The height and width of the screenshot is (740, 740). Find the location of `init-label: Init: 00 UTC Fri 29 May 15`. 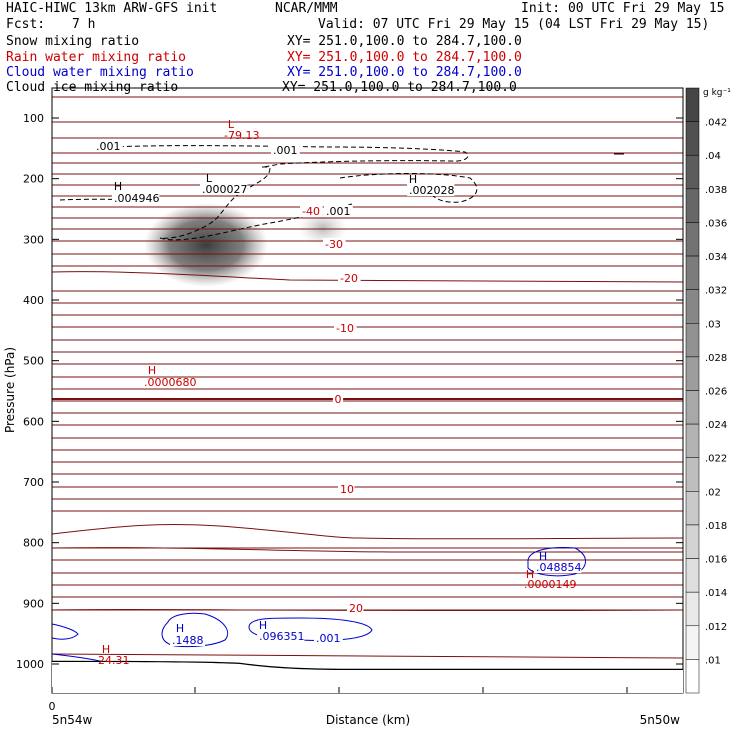

init-label: Init: 00 UTC Fri 29 May 15 is located at coordinates (623, 8).